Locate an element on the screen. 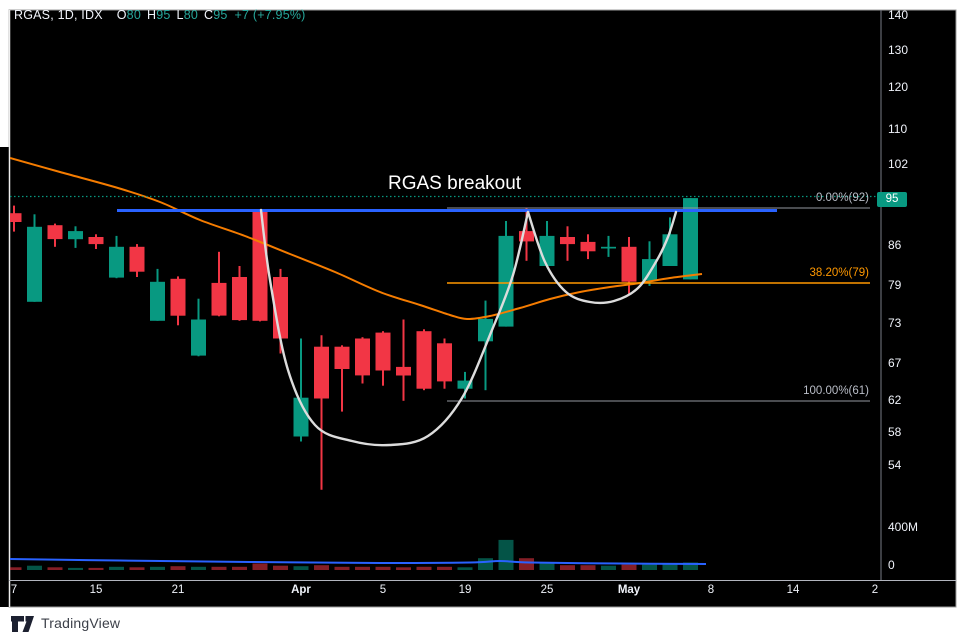 This screenshot has height=643, width=965. last-price-value: 95 is located at coordinates (892, 199).